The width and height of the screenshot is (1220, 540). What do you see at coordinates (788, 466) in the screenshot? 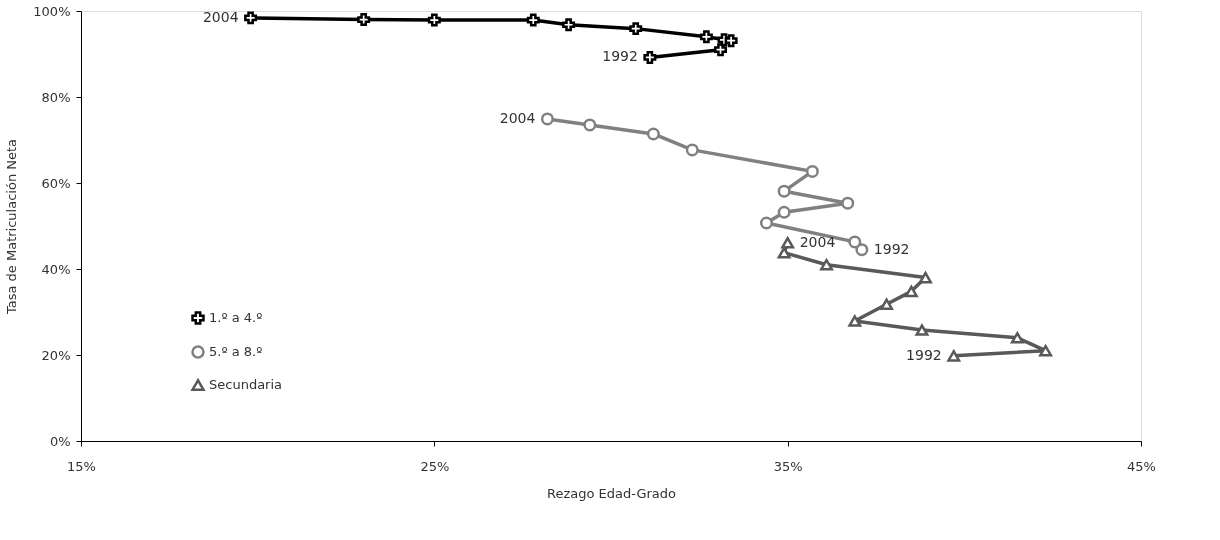
I see `x-tick-label: 35%` at bounding box center [788, 466].